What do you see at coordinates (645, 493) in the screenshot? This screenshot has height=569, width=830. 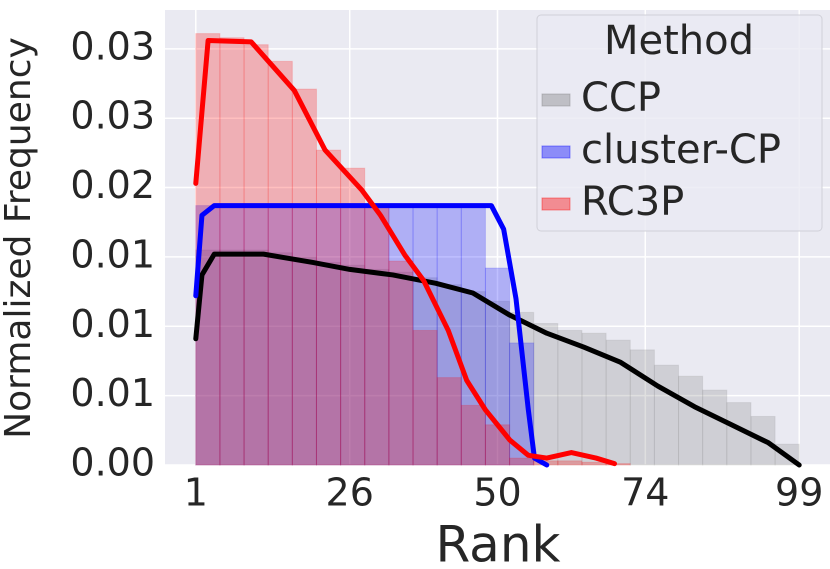 I see `x-tick-label: 74` at bounding box center [645, 493].